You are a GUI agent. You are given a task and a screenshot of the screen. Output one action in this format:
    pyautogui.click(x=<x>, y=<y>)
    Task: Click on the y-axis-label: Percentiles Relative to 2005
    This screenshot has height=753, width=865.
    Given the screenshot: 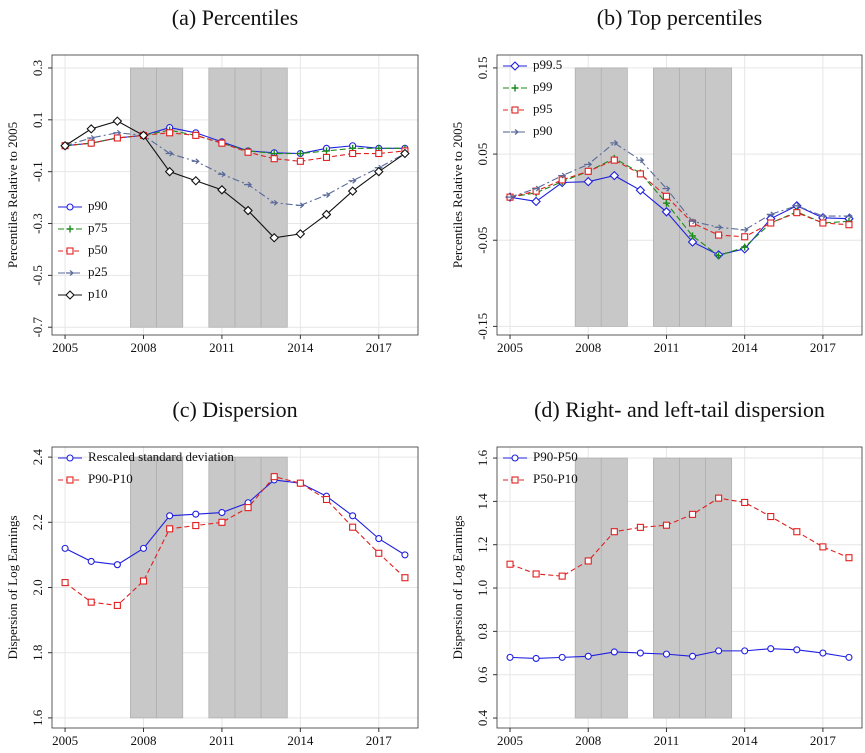 What is the action you would take?
    pyautogui.click(x=12, y=195)
    